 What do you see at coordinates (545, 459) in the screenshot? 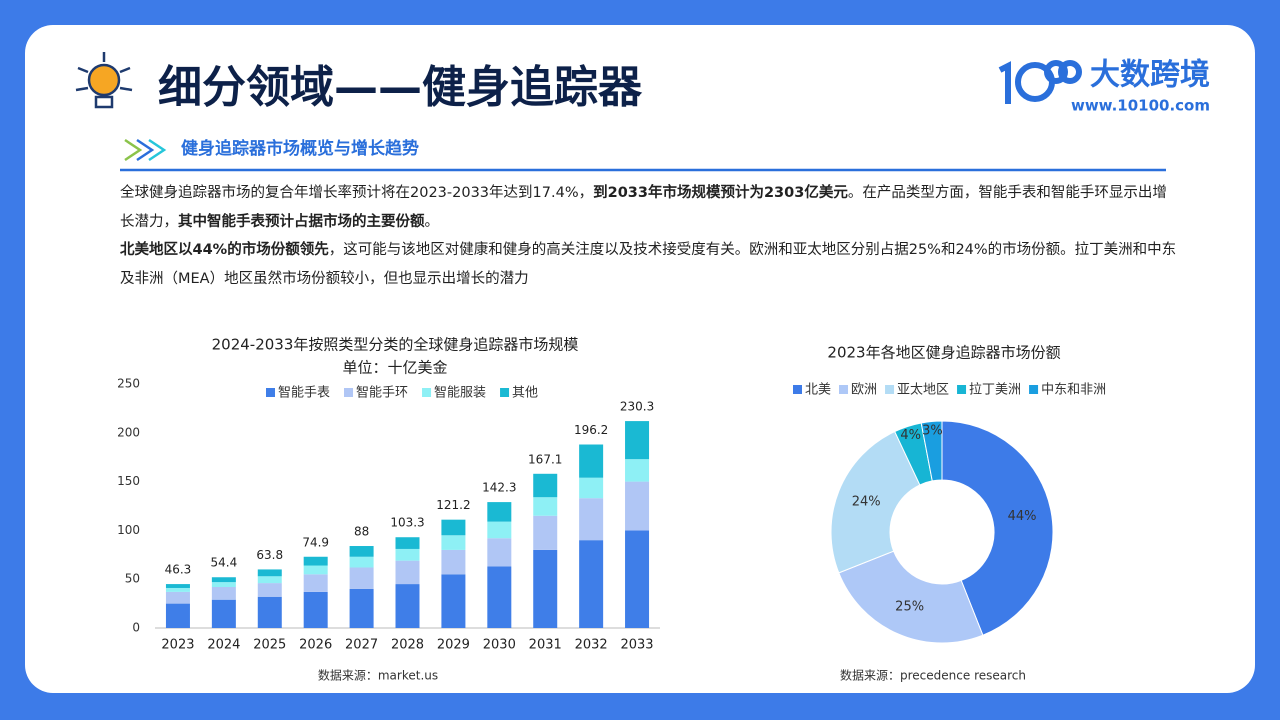
I see `total-label: 167.1` at bounding box center [545, 459].